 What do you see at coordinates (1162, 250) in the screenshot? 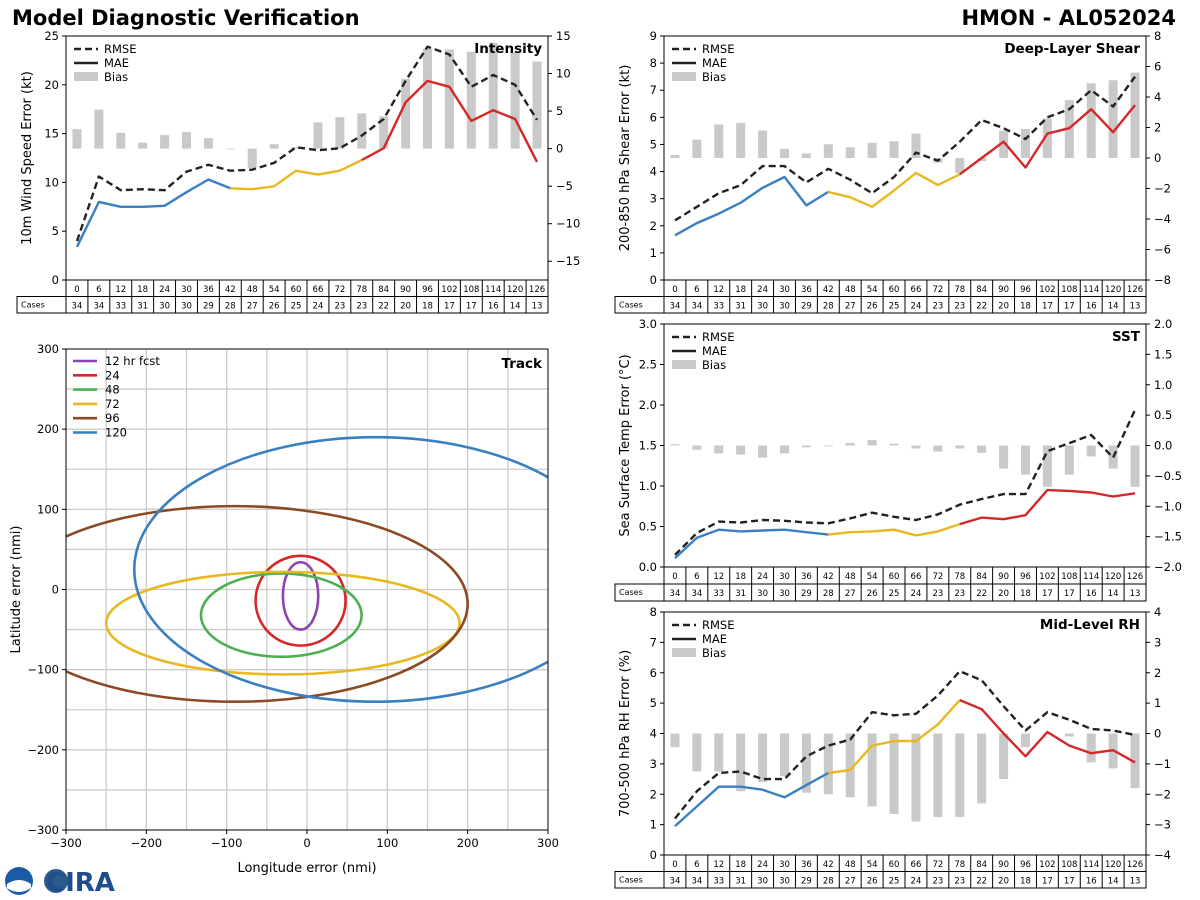
I see `shear-y2tick-label: −6` at bounding box center [1162, 250].